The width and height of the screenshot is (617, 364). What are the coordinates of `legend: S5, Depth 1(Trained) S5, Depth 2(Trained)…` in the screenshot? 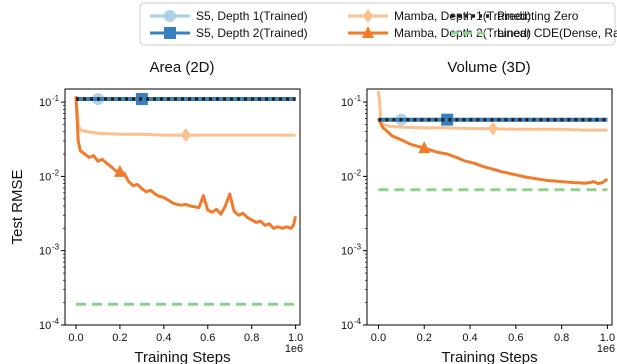 It's located at (383, 24).